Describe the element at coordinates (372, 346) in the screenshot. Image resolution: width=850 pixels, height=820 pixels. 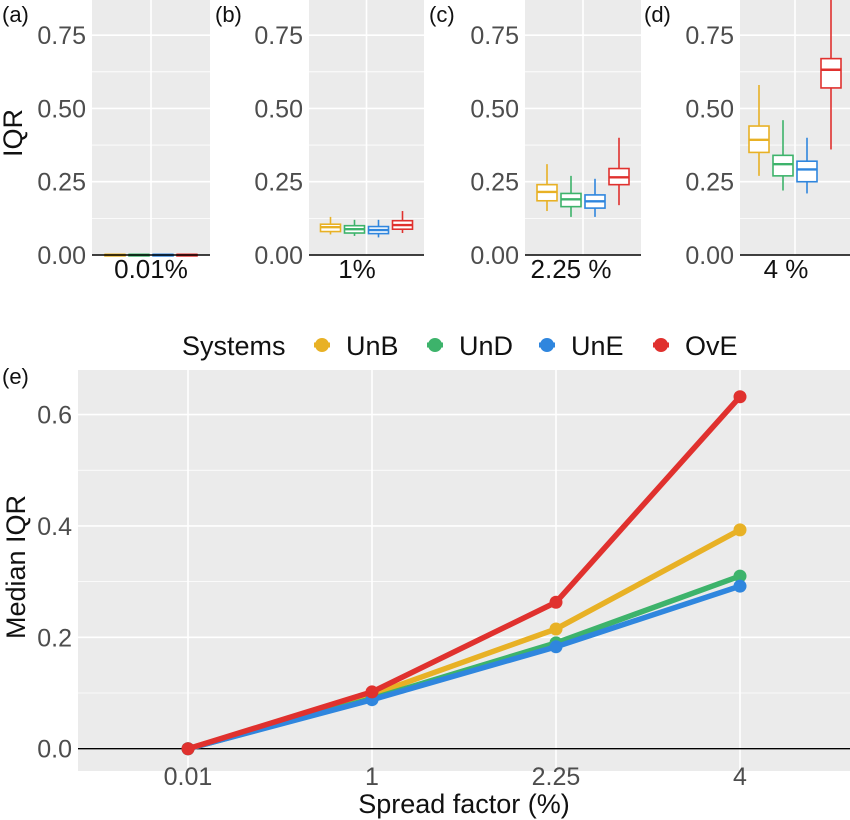
I see `legend-label-UnB: UnB` at that location.